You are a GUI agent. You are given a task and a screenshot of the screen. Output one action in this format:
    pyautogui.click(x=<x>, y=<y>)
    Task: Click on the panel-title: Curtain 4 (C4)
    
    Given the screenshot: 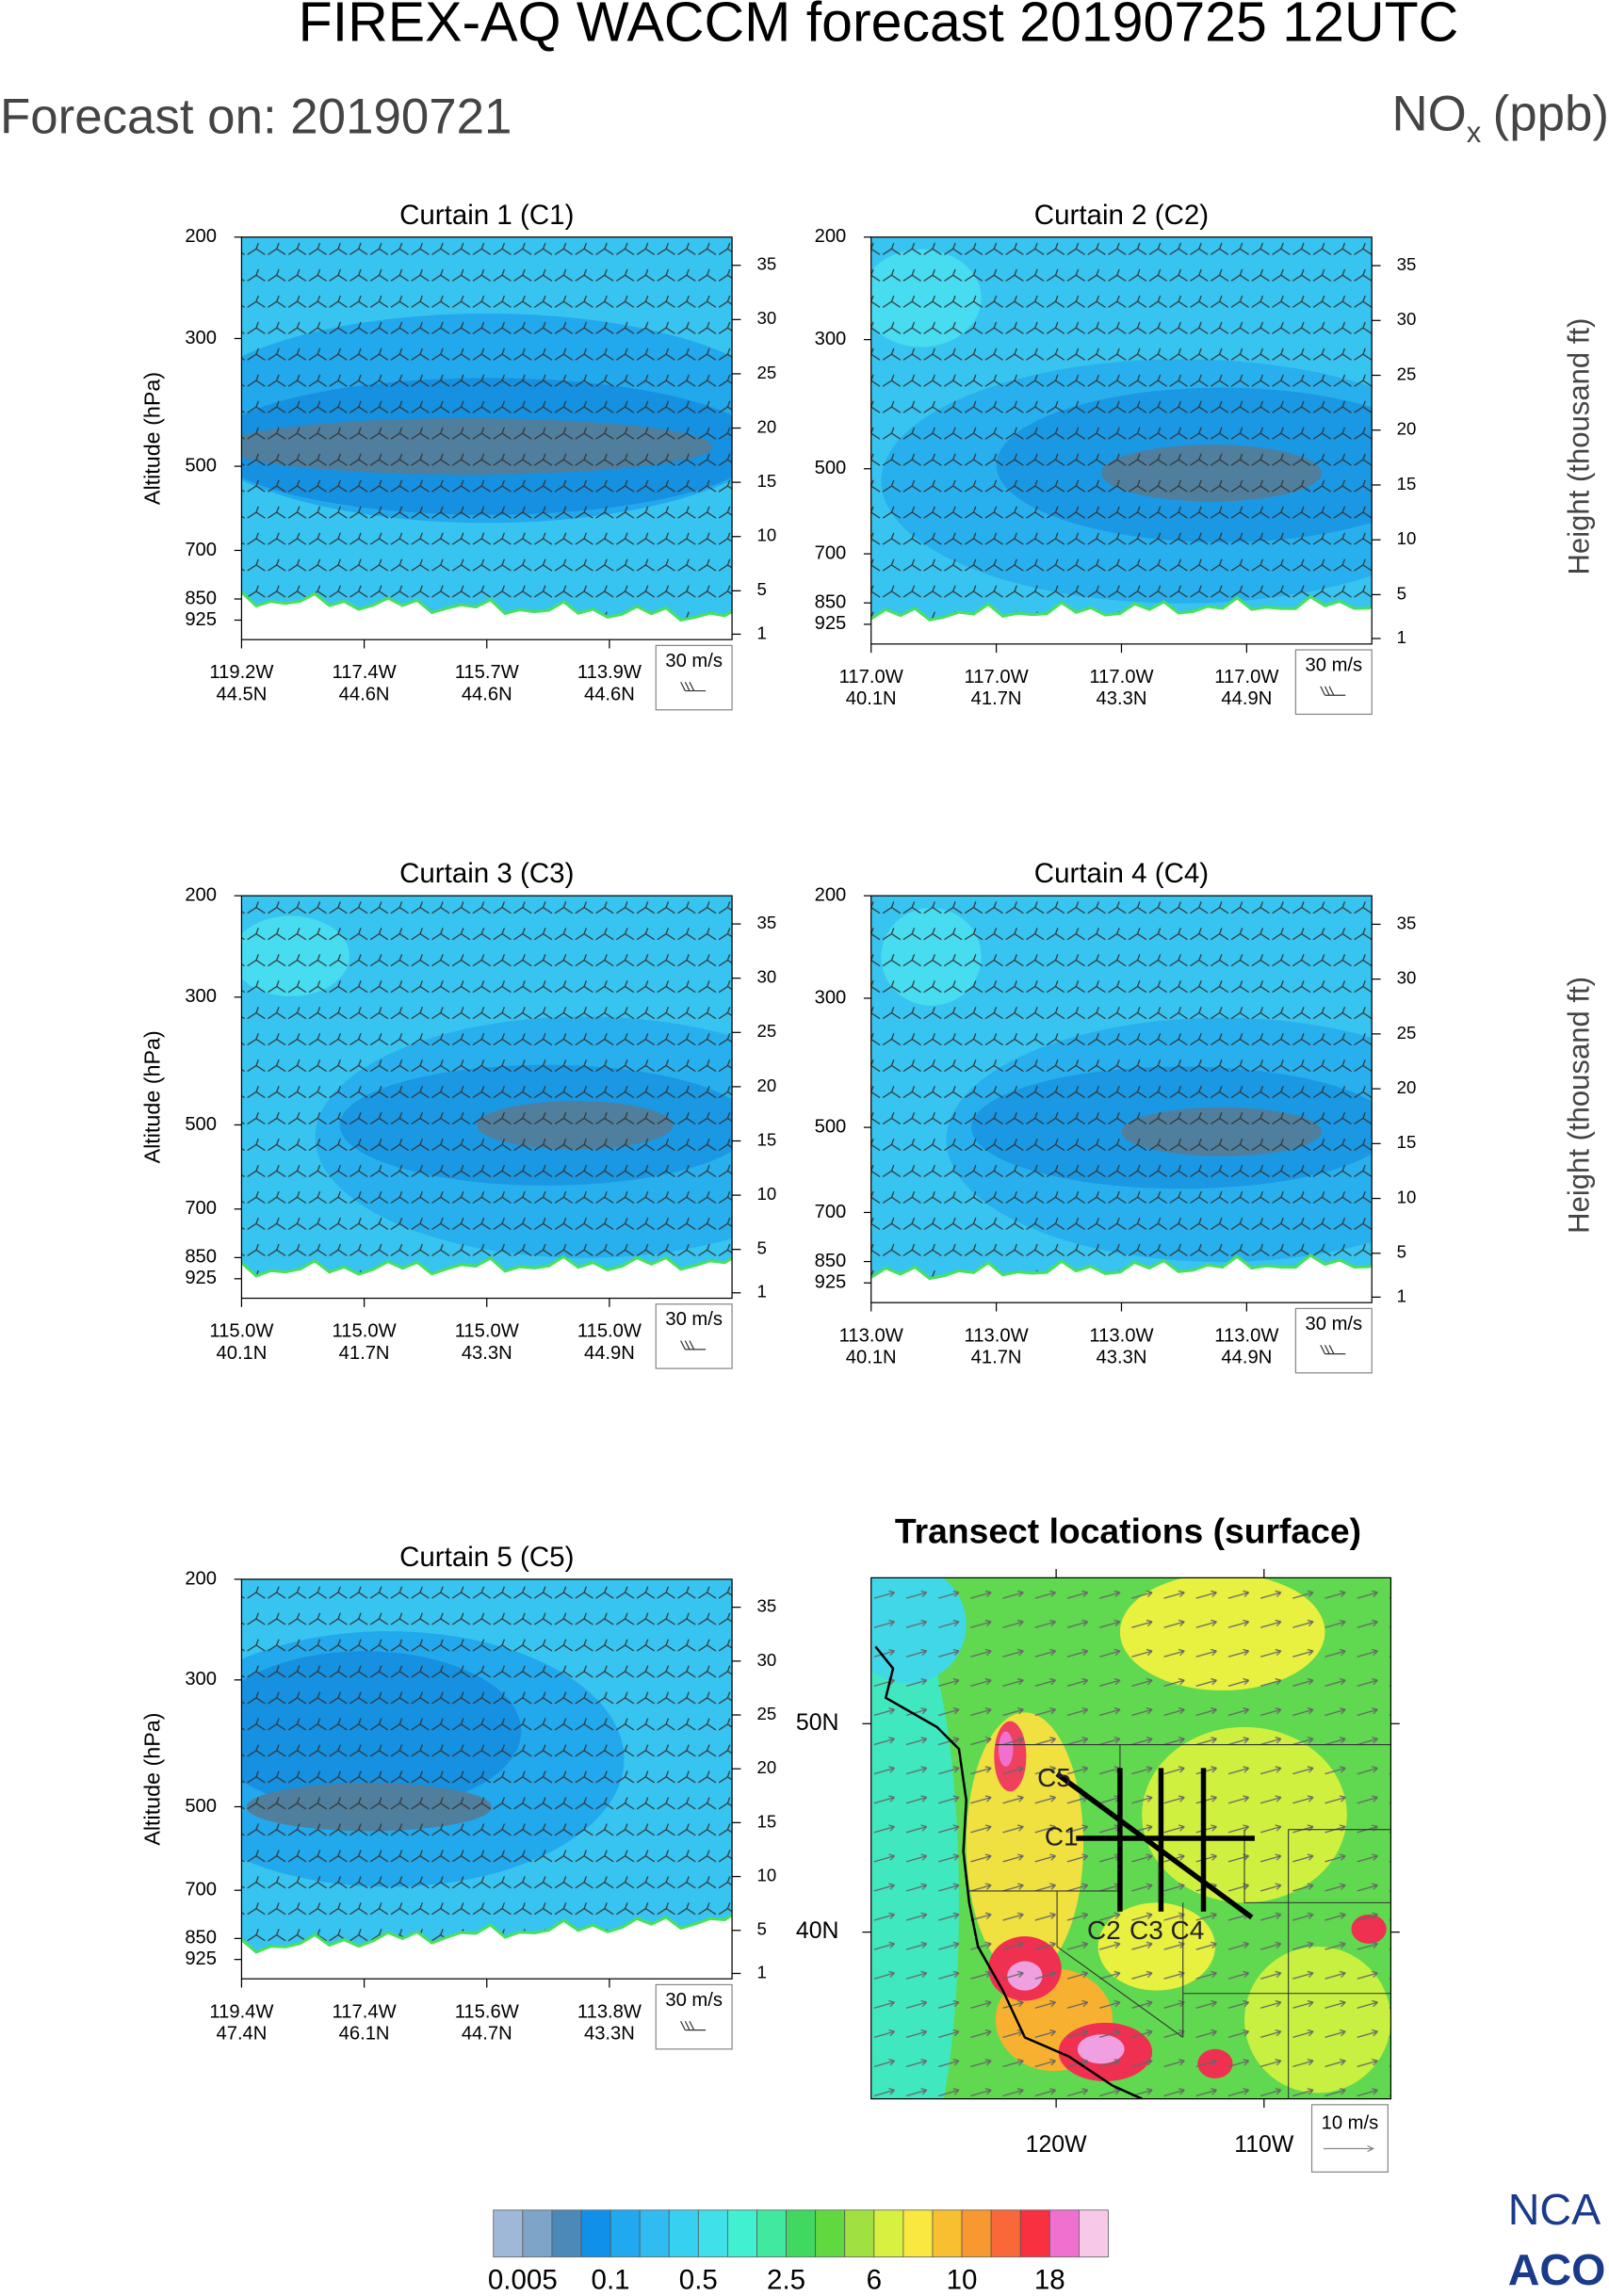 What is the action you would take?
    pyautogui.click(x=1121, y=873)
    